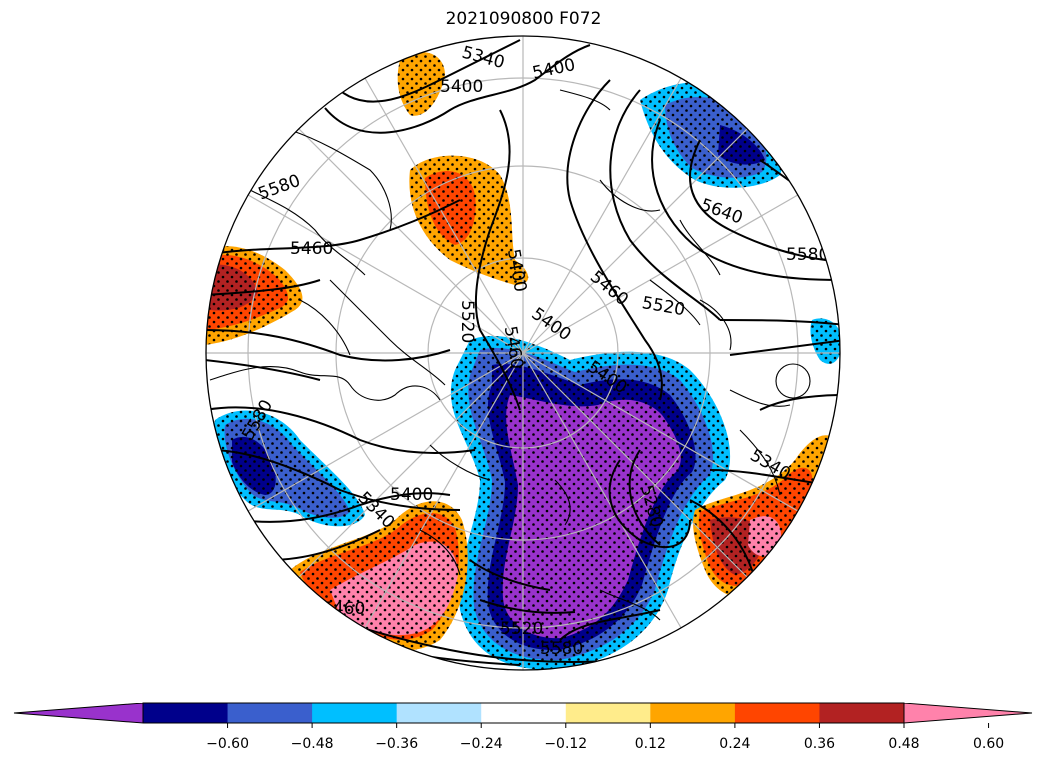  What do you see at coordinates (289, 468) in the screenshot?
I see `anomaly-region-labrador-negative` at bounding box center [289, 468].